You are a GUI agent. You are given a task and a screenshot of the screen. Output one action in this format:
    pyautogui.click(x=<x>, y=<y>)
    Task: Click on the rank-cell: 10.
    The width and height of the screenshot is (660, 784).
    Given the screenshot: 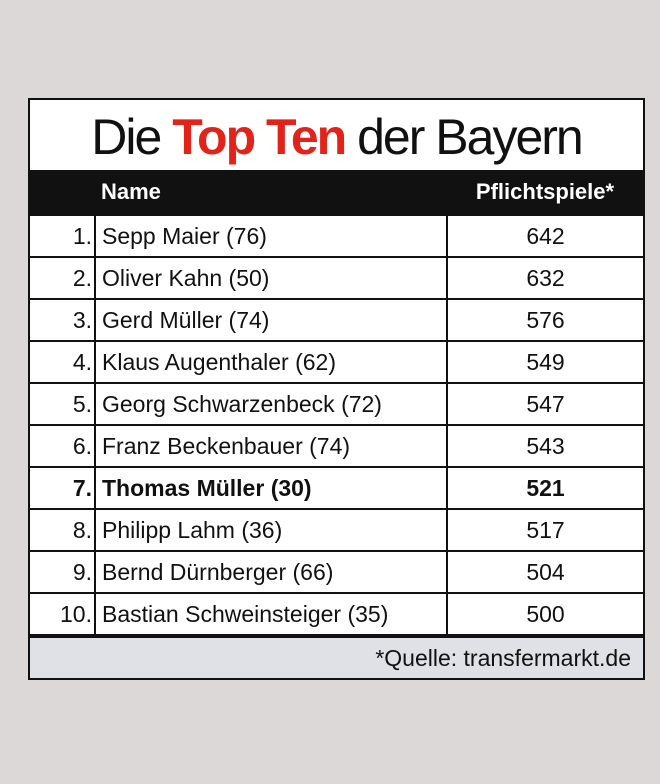 What is the action you would take?
    pyautogui.click(x=63, y=614)
    